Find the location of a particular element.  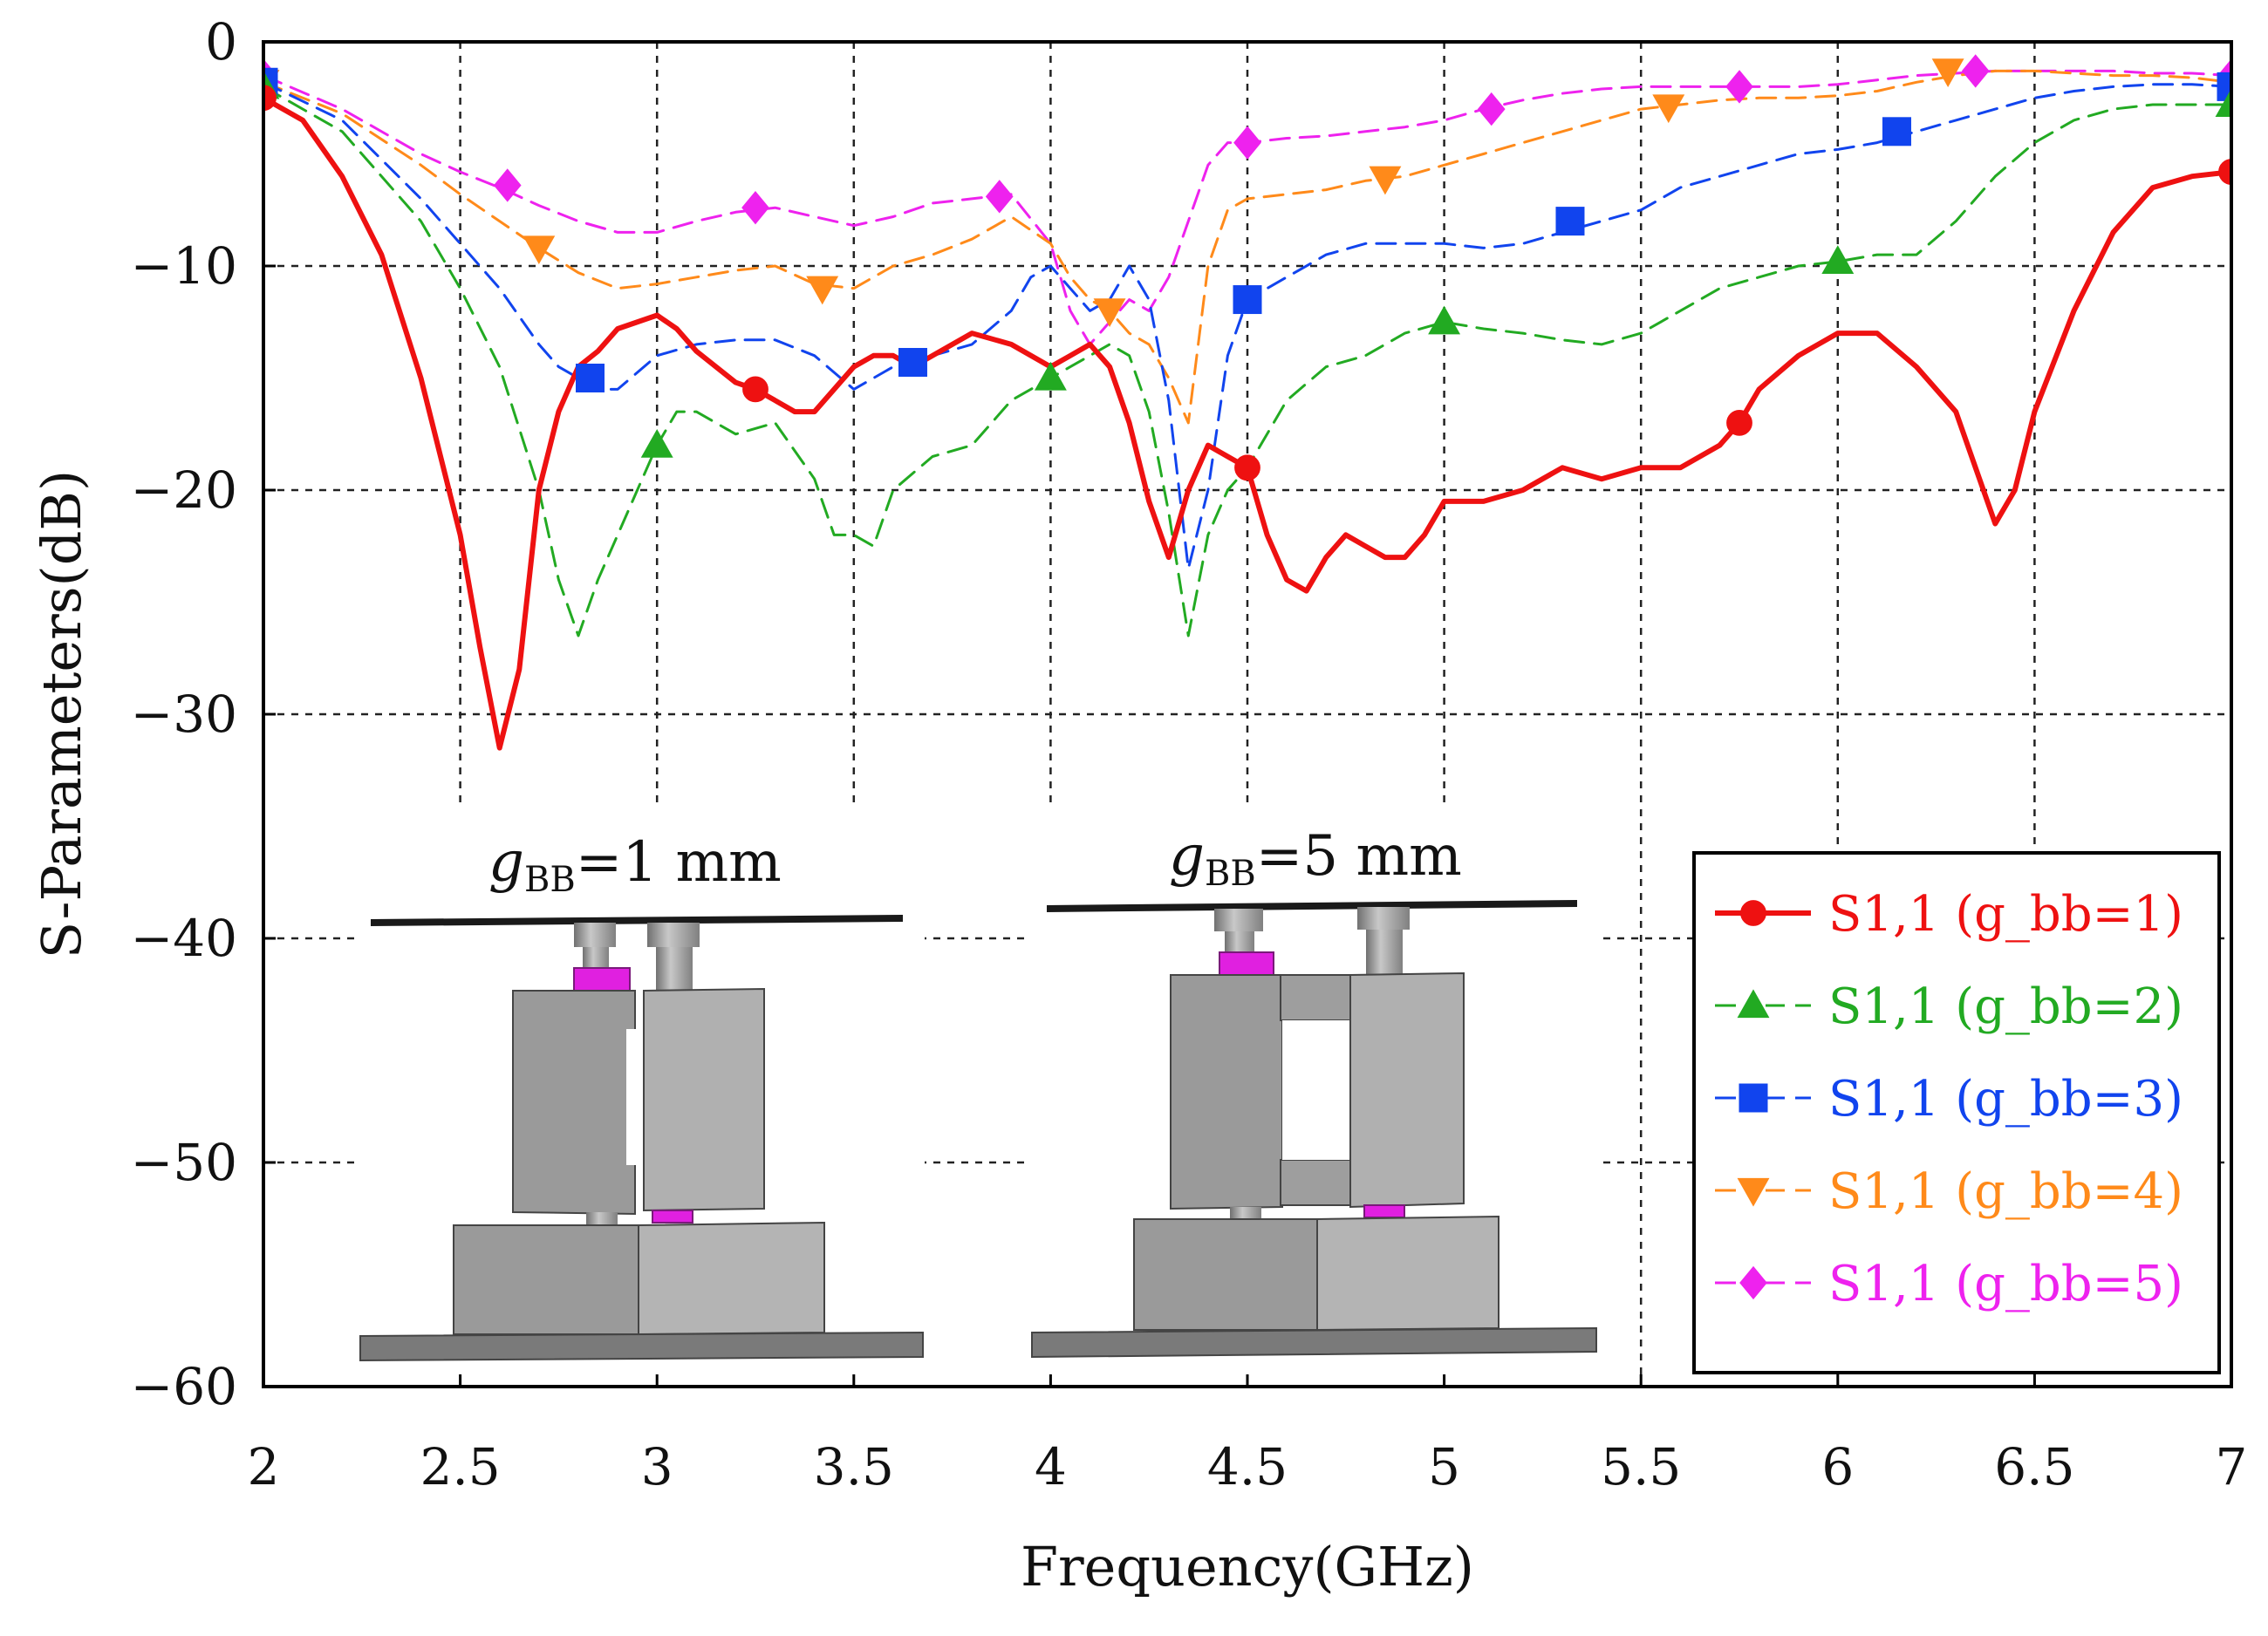

legend-frame is located at coordinates (1956, 1112).